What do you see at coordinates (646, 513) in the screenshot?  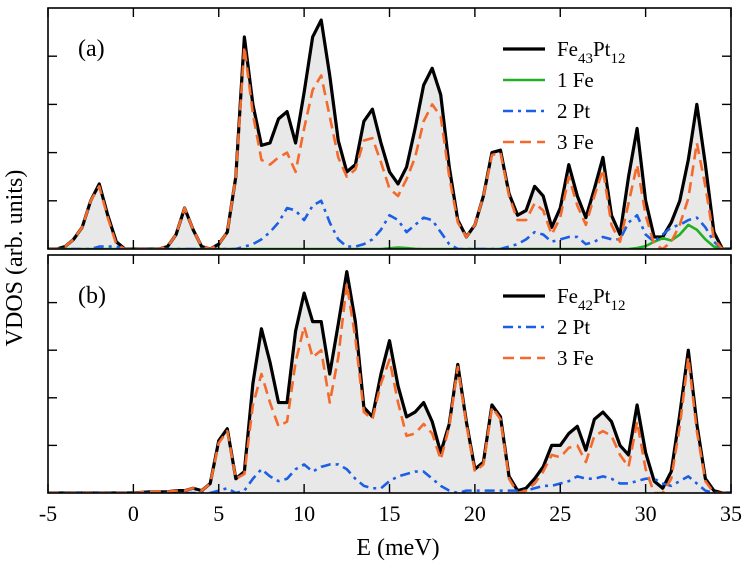 I see `x-tick-label: 30` at bounding box center [646, 513].